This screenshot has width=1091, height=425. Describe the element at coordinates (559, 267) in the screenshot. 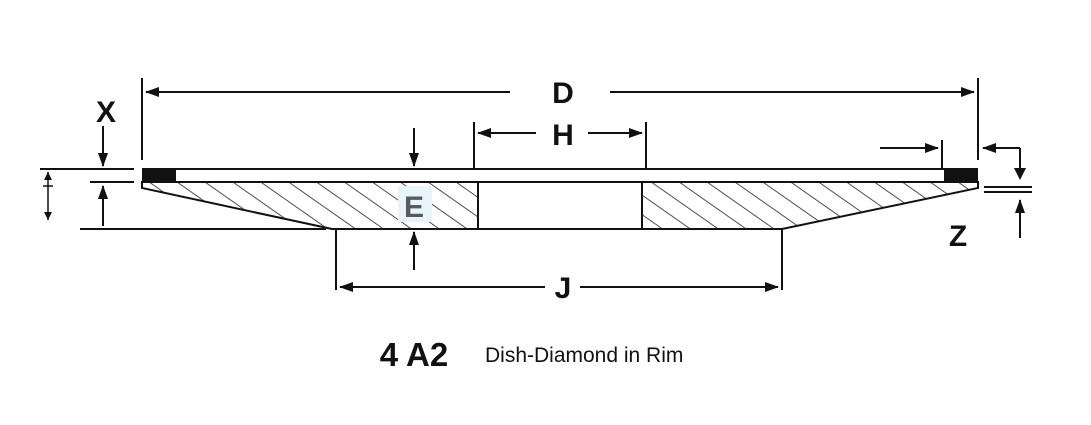

I see `dimension-j: J` at that location.